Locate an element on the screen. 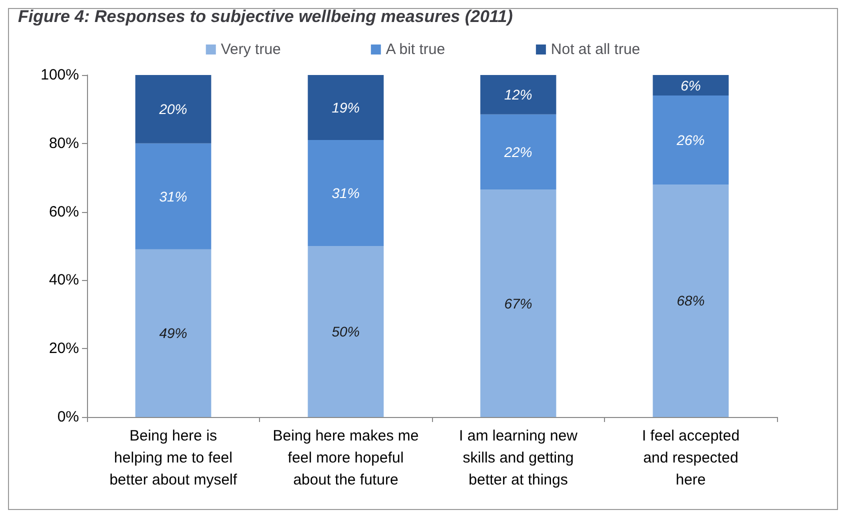 The height and width of the screenshot is (517, 844). data-label: 50% is located at coordinates (346, 332).